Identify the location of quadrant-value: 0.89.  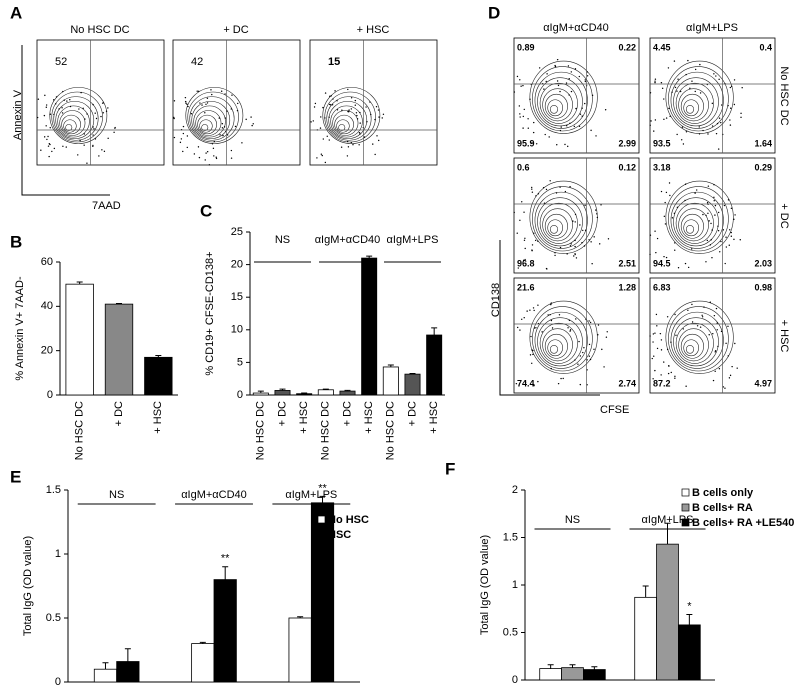
(526, 47).